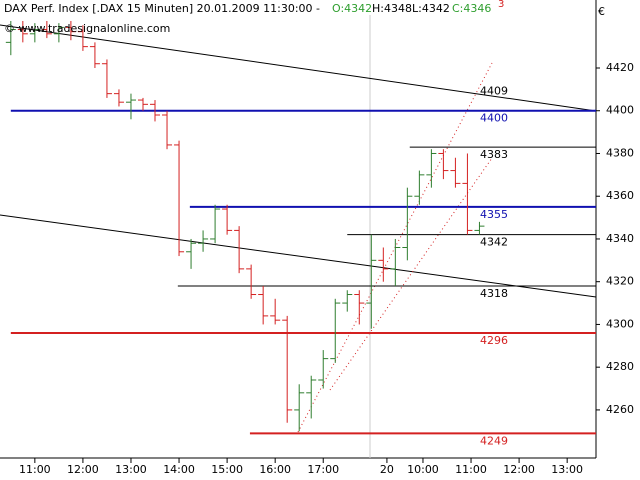 The width and height of the screenshot is (640, 480). What do you see at coordinates (323, 469) in the screenshot?
I see `x-tick-label: 17:00` at bounding box center [323, 469].